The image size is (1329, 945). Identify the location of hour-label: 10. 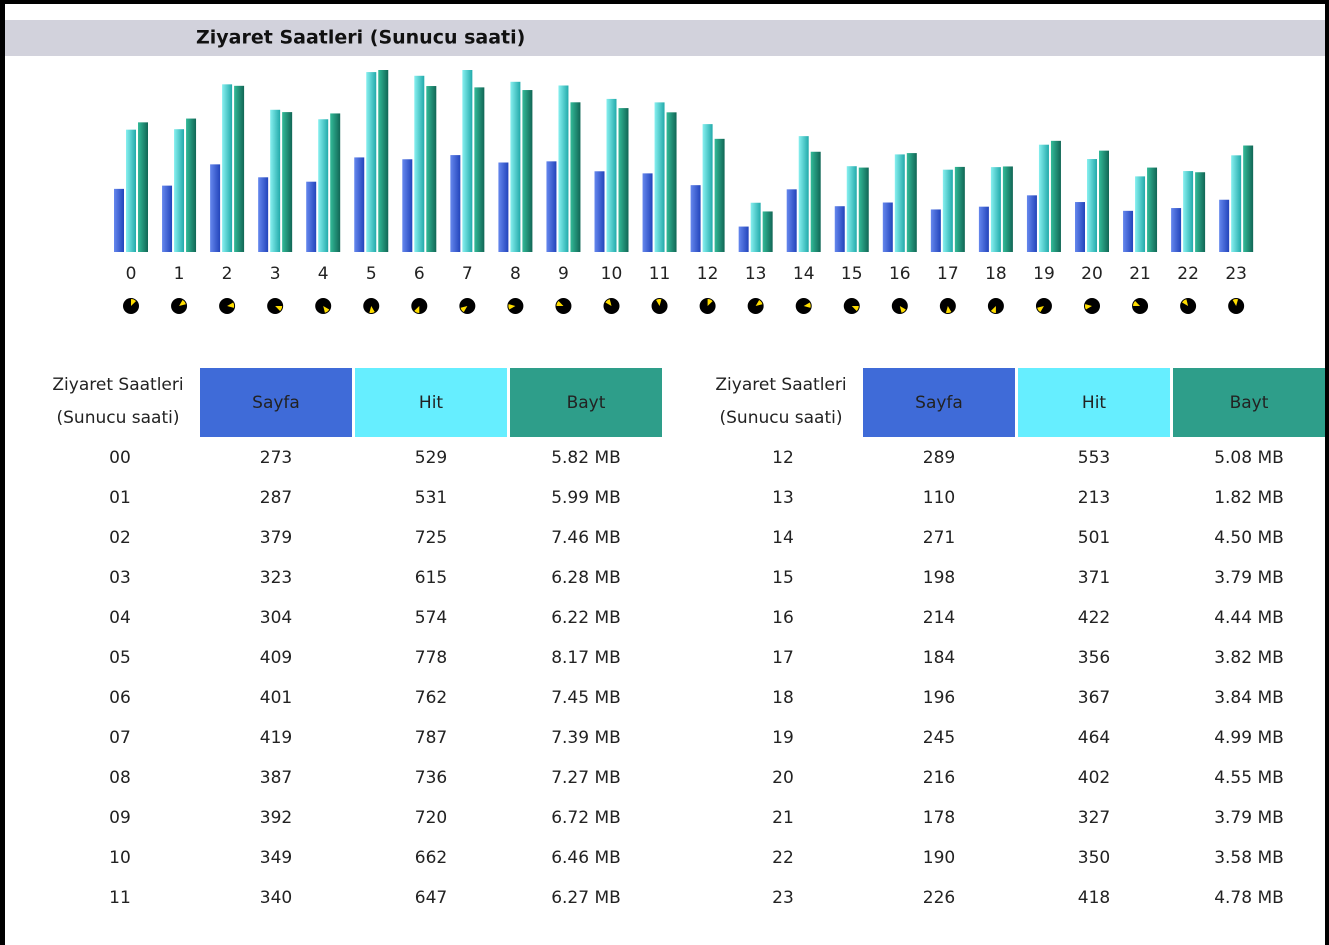
(612, 274).